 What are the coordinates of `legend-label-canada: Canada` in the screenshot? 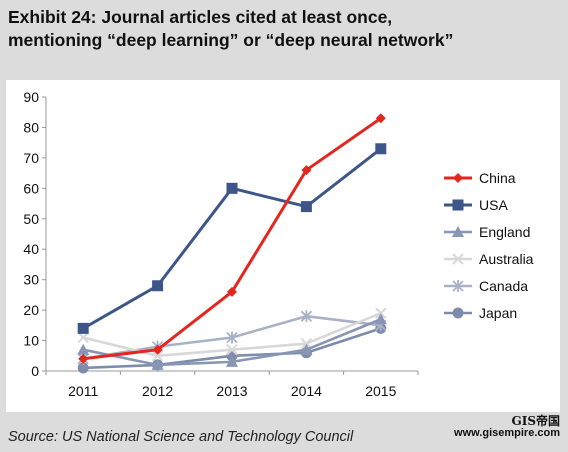 It's located at (503, 286).